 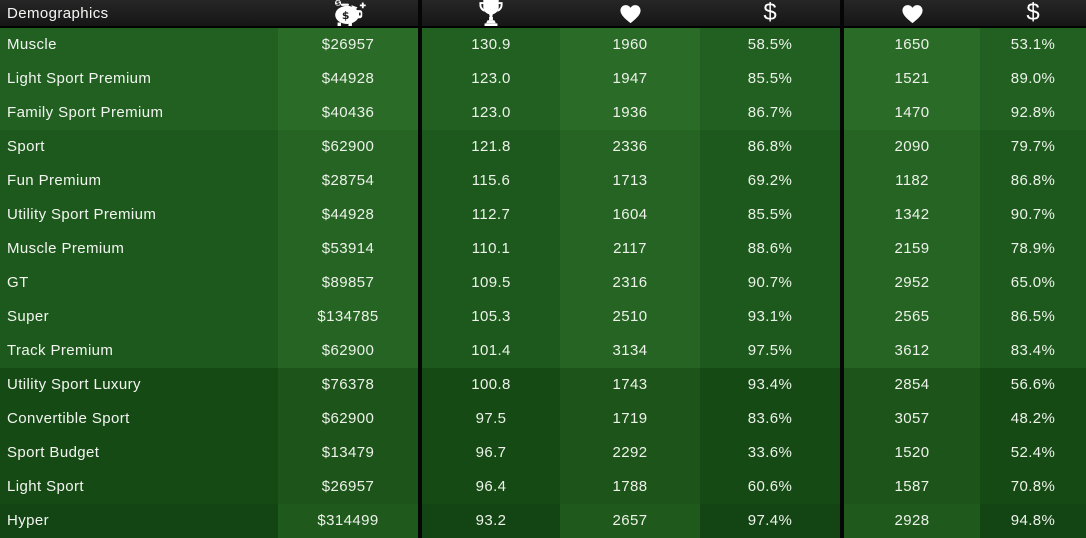 What do you see at coordinates (630, 419) in the screenshot?
I see `demand-cell: 1719` at bounding box center [630, 419].